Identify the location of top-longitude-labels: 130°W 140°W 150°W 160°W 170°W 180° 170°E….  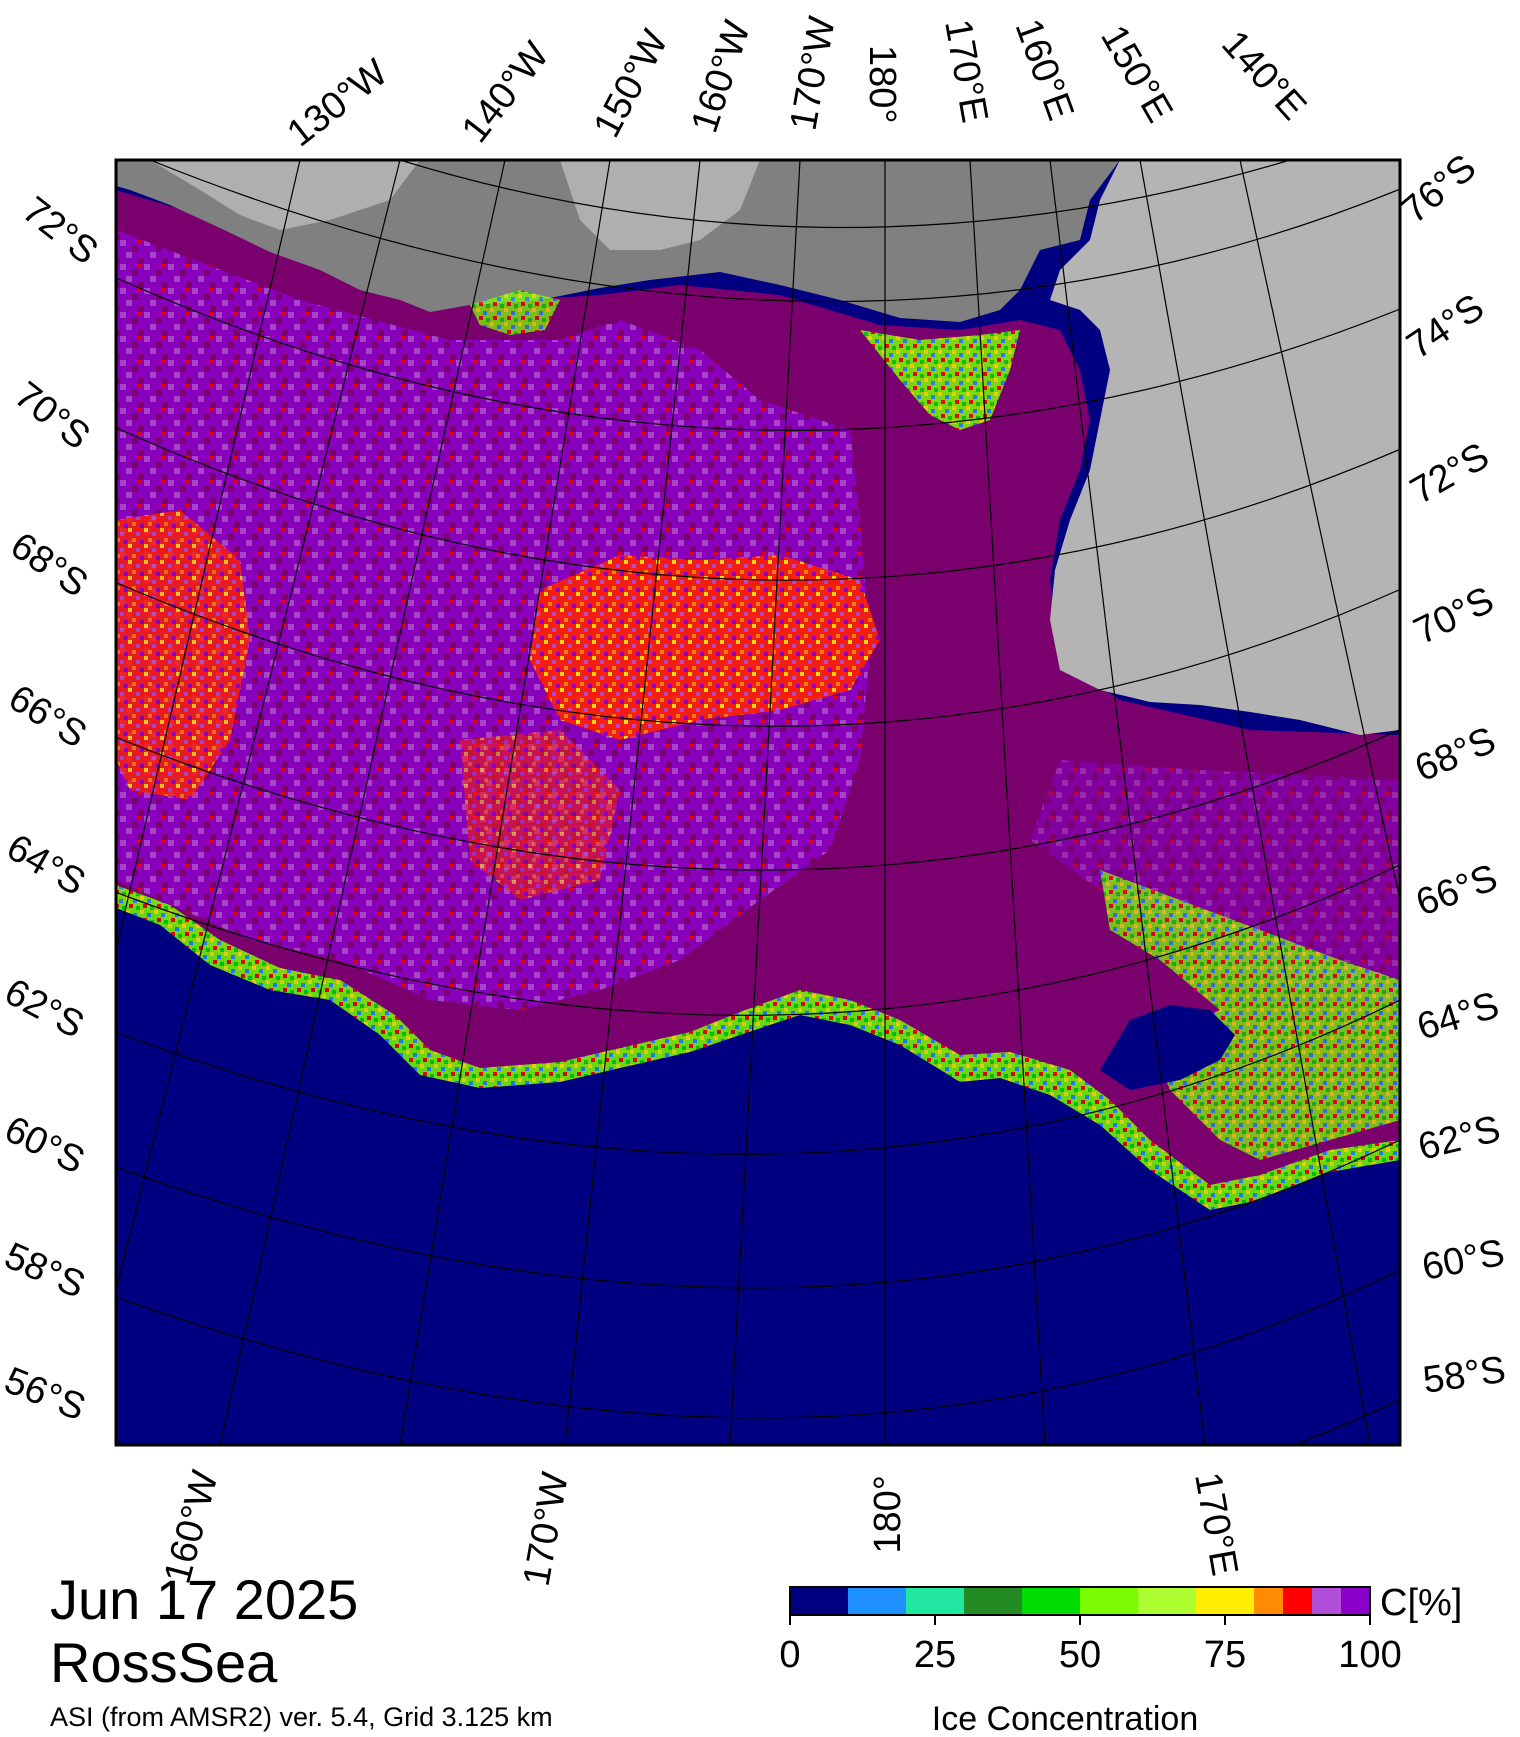
(797, 84).